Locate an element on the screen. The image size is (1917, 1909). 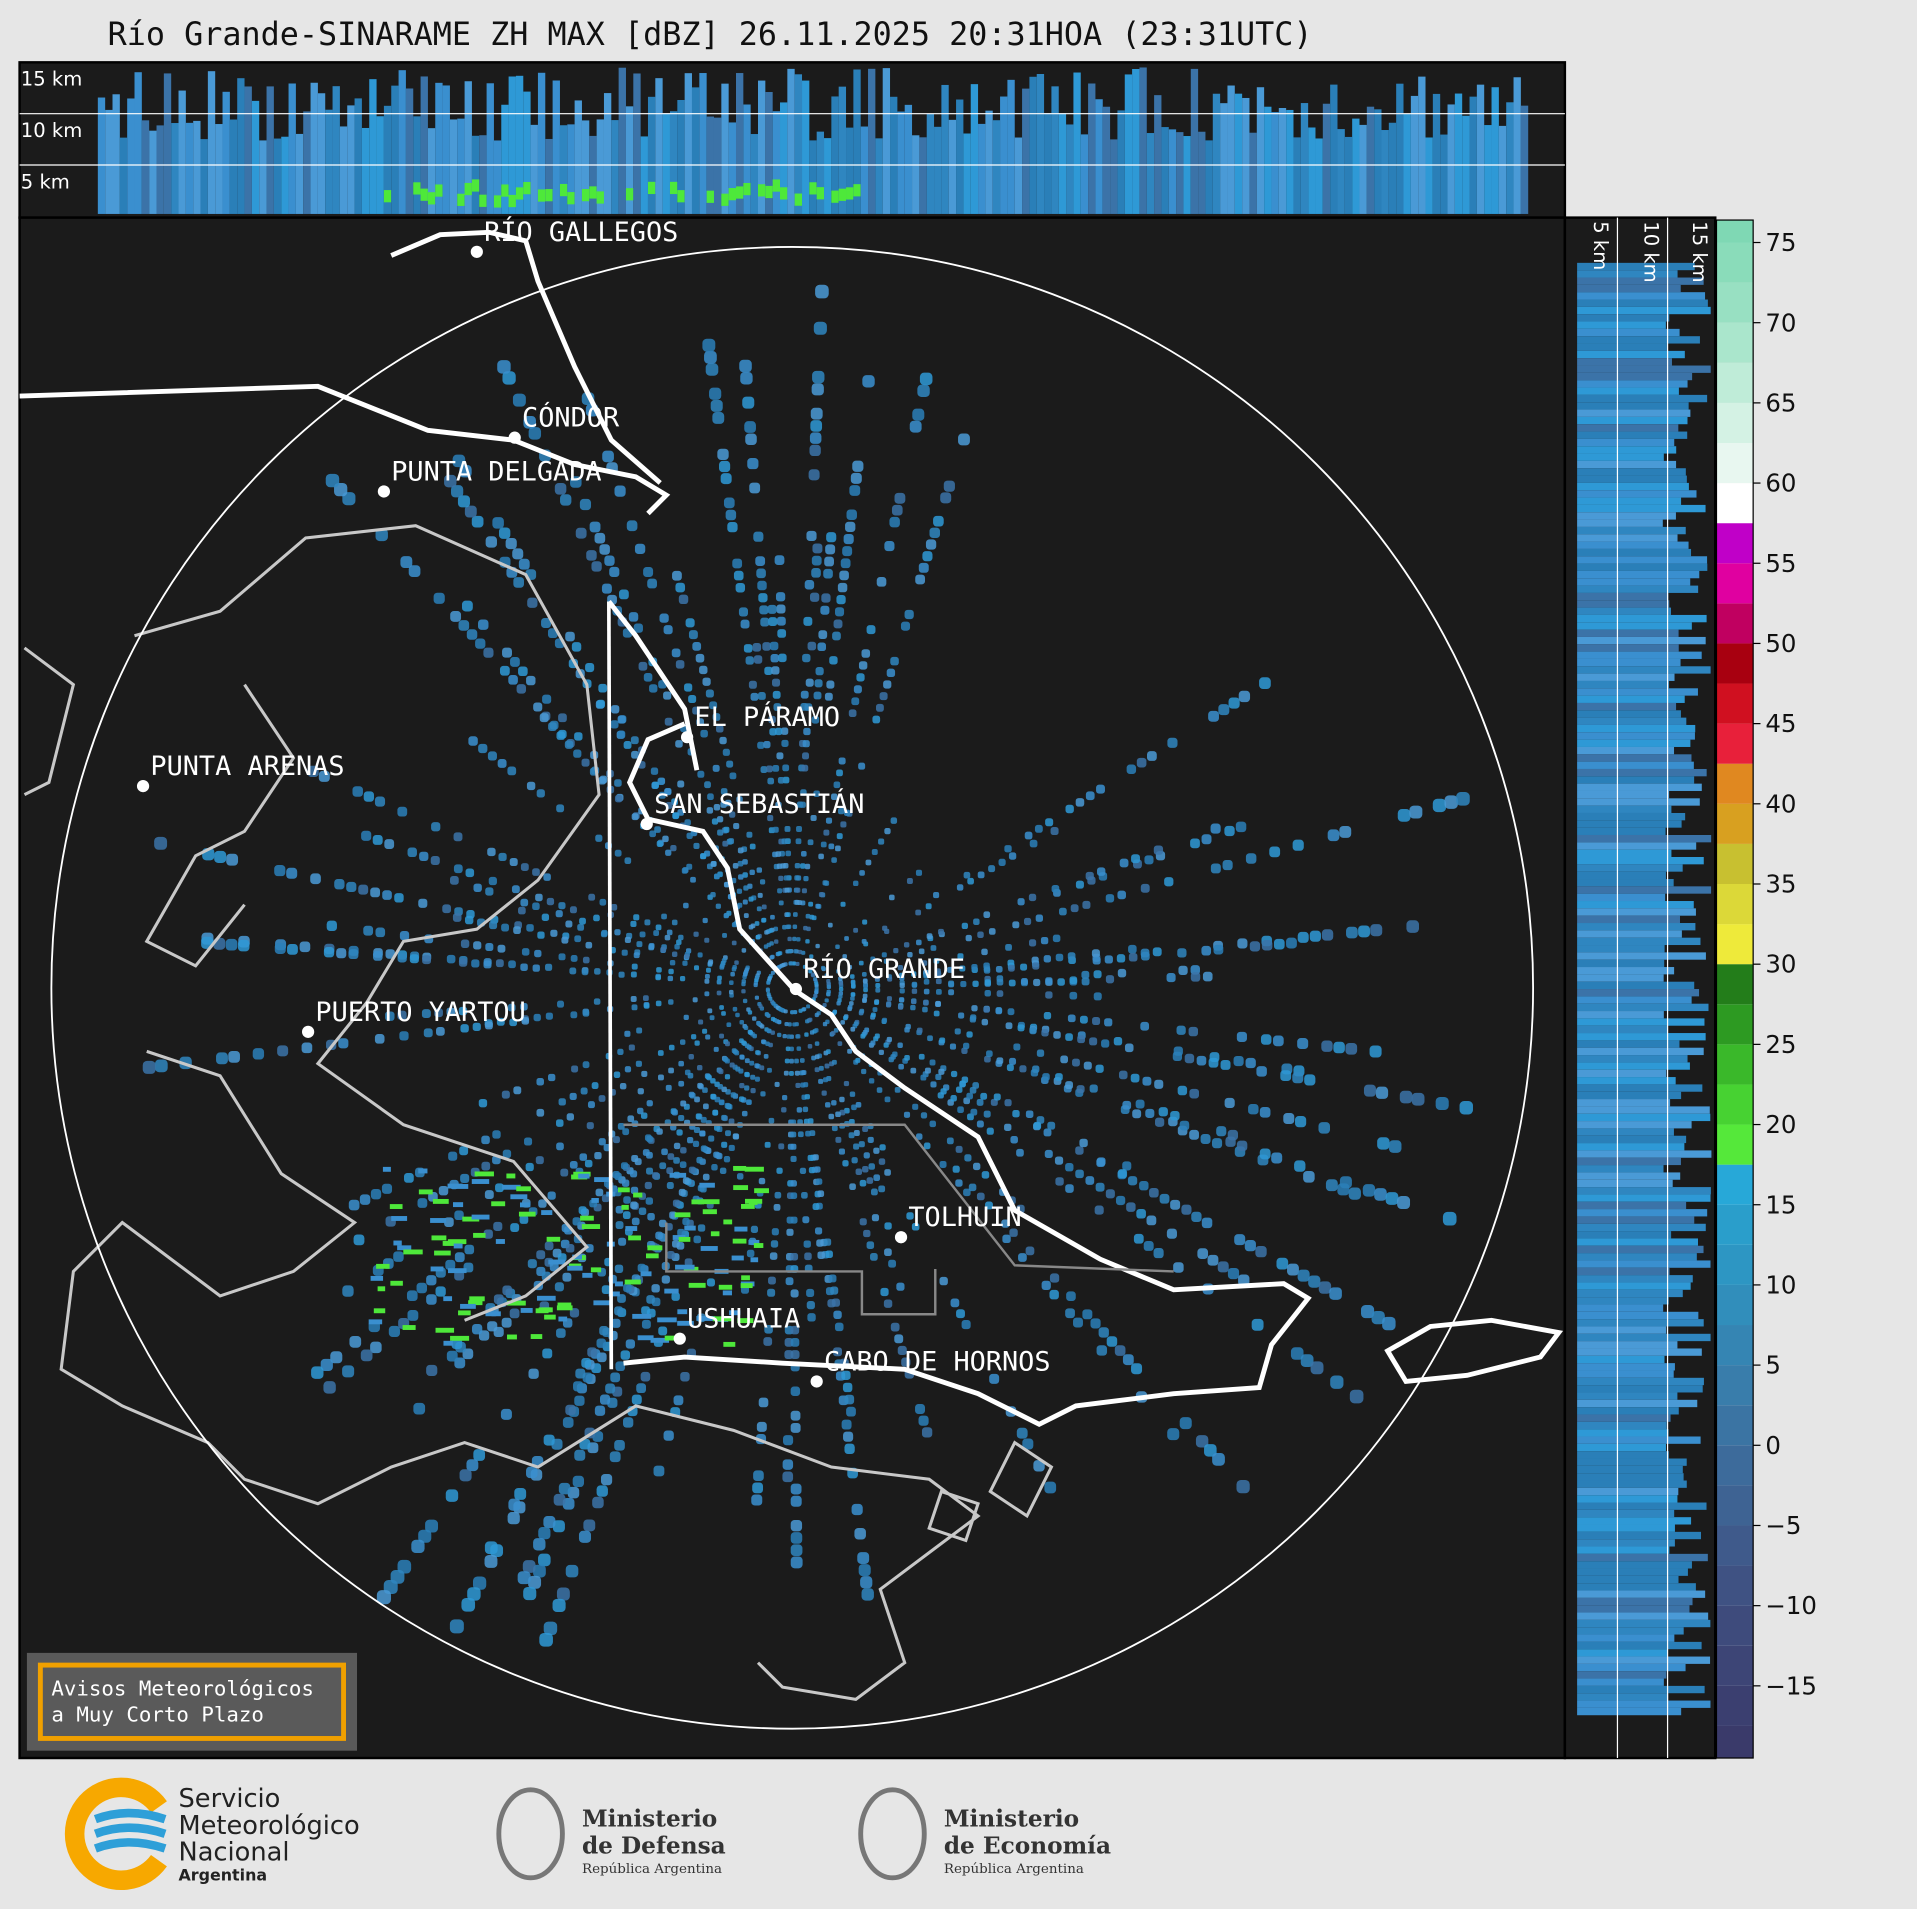
colorbar-frame is located at coordinates (1734, 989).